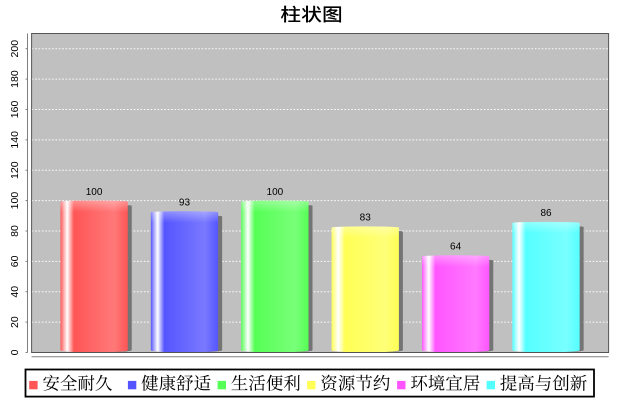 This screenshot has width=620, height=400. What do you see at coordinates (15, 231) in the screenshot?
I see `svg-text: 80` at bounding box center [15, 231].